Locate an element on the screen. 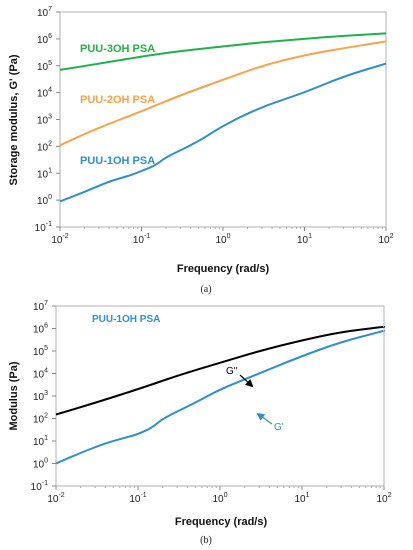  chart-b-title: PUU-1OH PSA is located at coordinates (126, 319).